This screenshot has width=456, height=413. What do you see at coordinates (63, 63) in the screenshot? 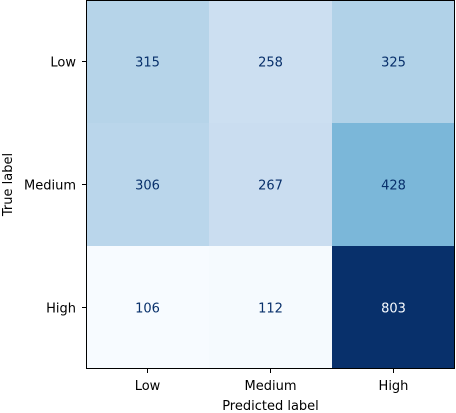
I see `y-tick-label-0: Low` at bounding box center [63, 63].